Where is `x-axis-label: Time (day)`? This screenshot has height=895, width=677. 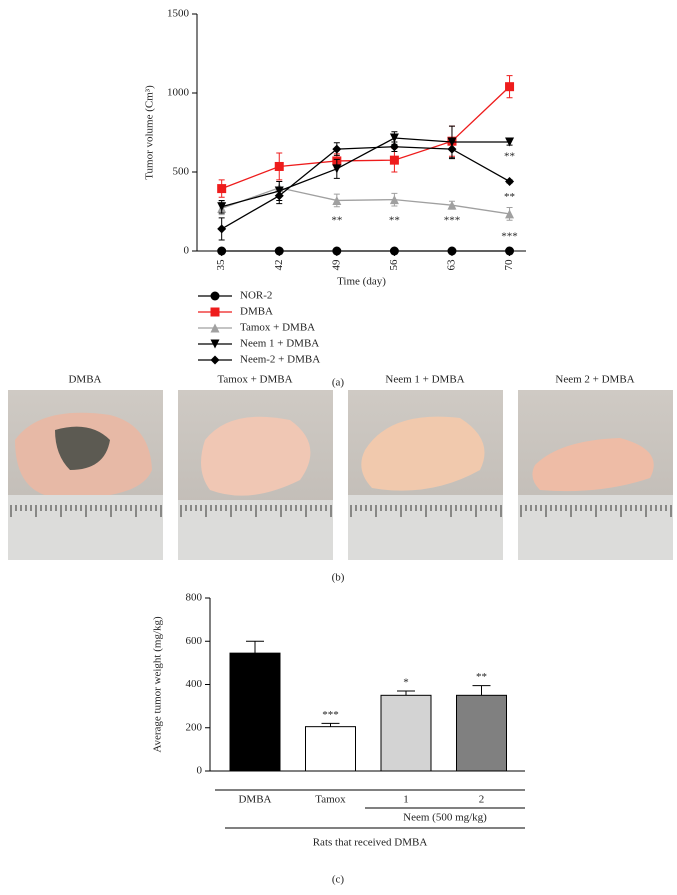 x-axis-label: Time (day) is located at coordinates (361, 282).